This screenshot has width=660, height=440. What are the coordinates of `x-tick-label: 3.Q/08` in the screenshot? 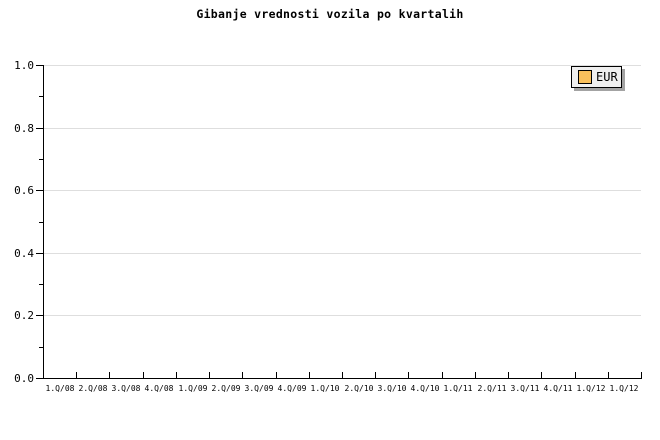 It's located at (126, 388).